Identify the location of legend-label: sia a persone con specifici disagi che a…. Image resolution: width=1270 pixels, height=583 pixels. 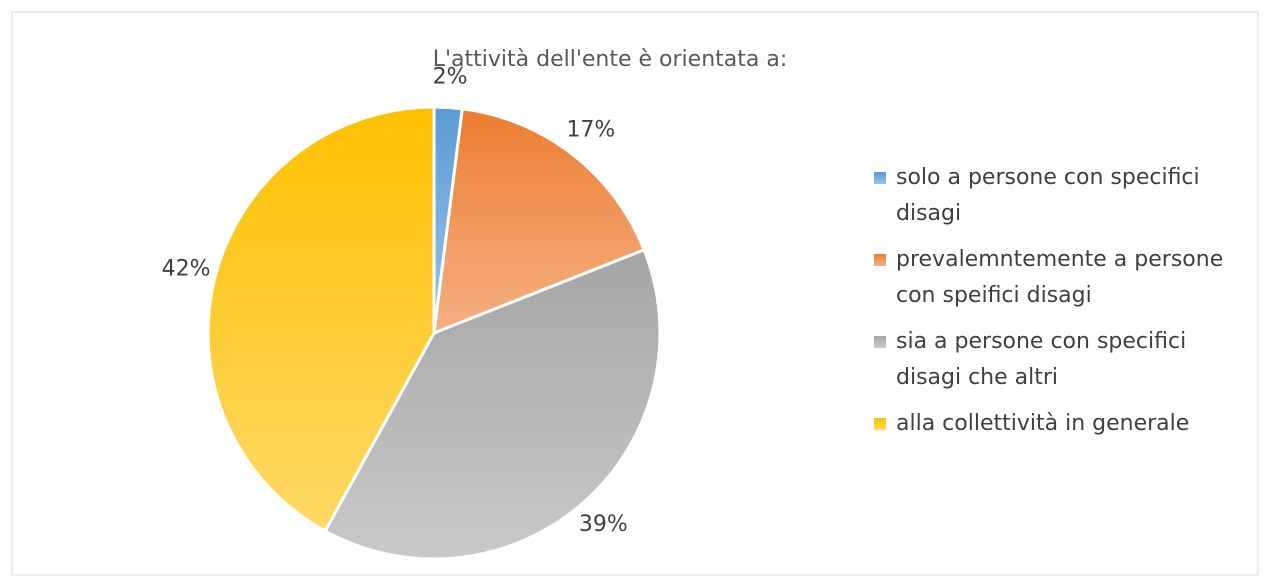
(1041, 359).